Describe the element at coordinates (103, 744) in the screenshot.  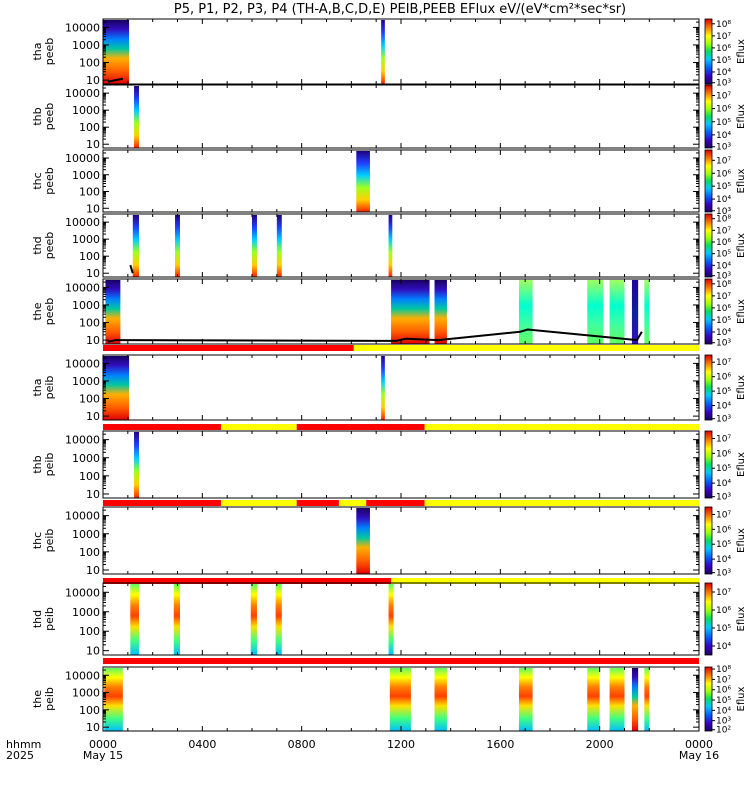
I see `x-tick-label: 0000` at that location.